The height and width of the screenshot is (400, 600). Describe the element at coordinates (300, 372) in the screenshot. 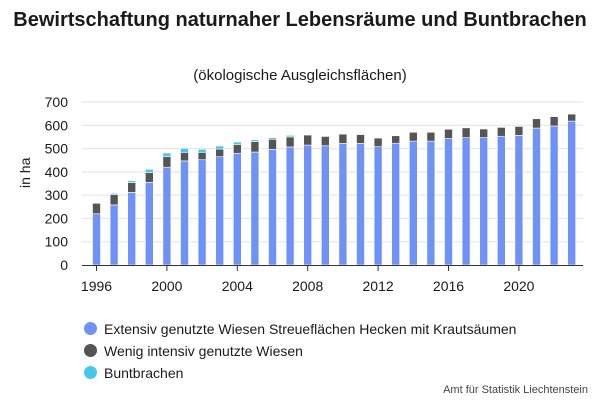

I see `legend-item-buntbrachen: Buntbrachen` at that location.